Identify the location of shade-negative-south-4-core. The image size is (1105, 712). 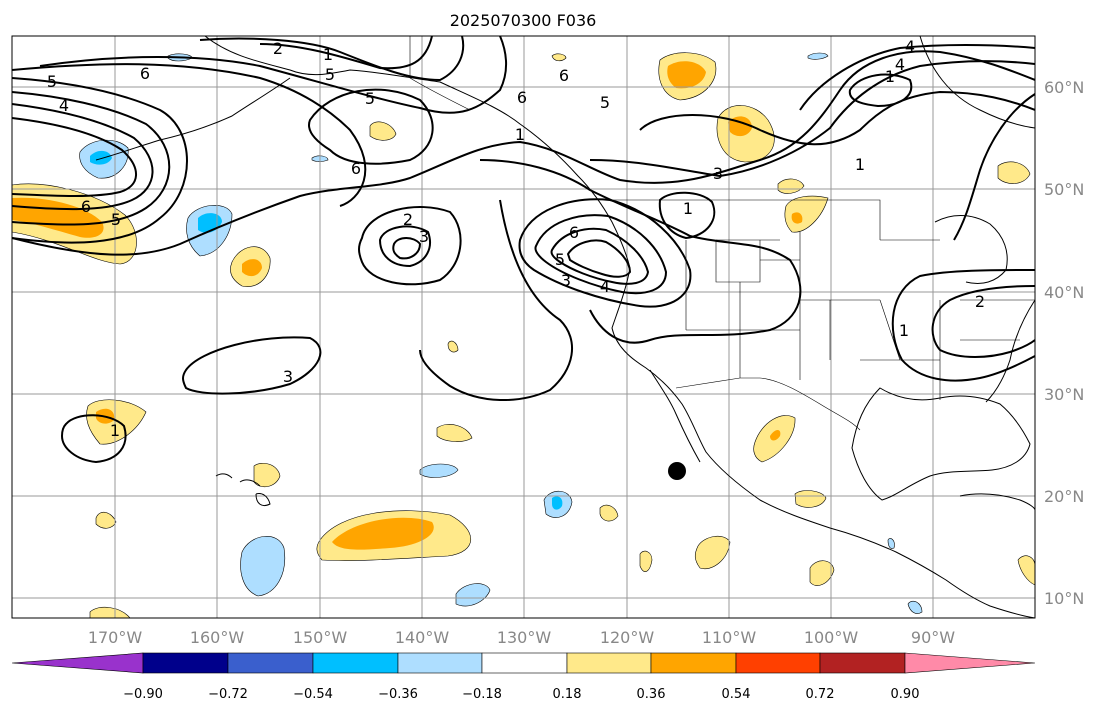
(557, 503).